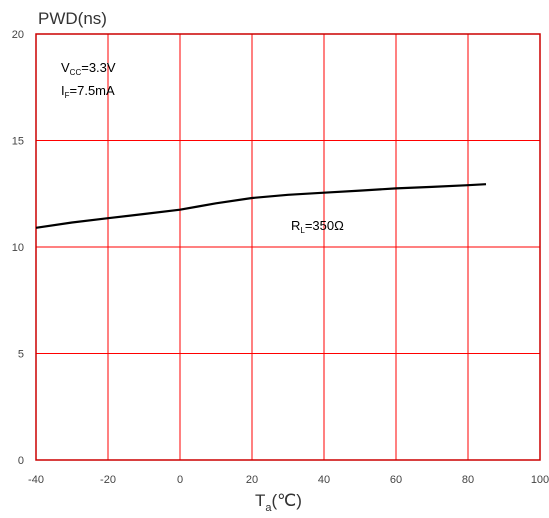 Image resolution: width=549 pixels, height=518 pixels. I want to click on x-tick-label: 0, so click(180, 480).